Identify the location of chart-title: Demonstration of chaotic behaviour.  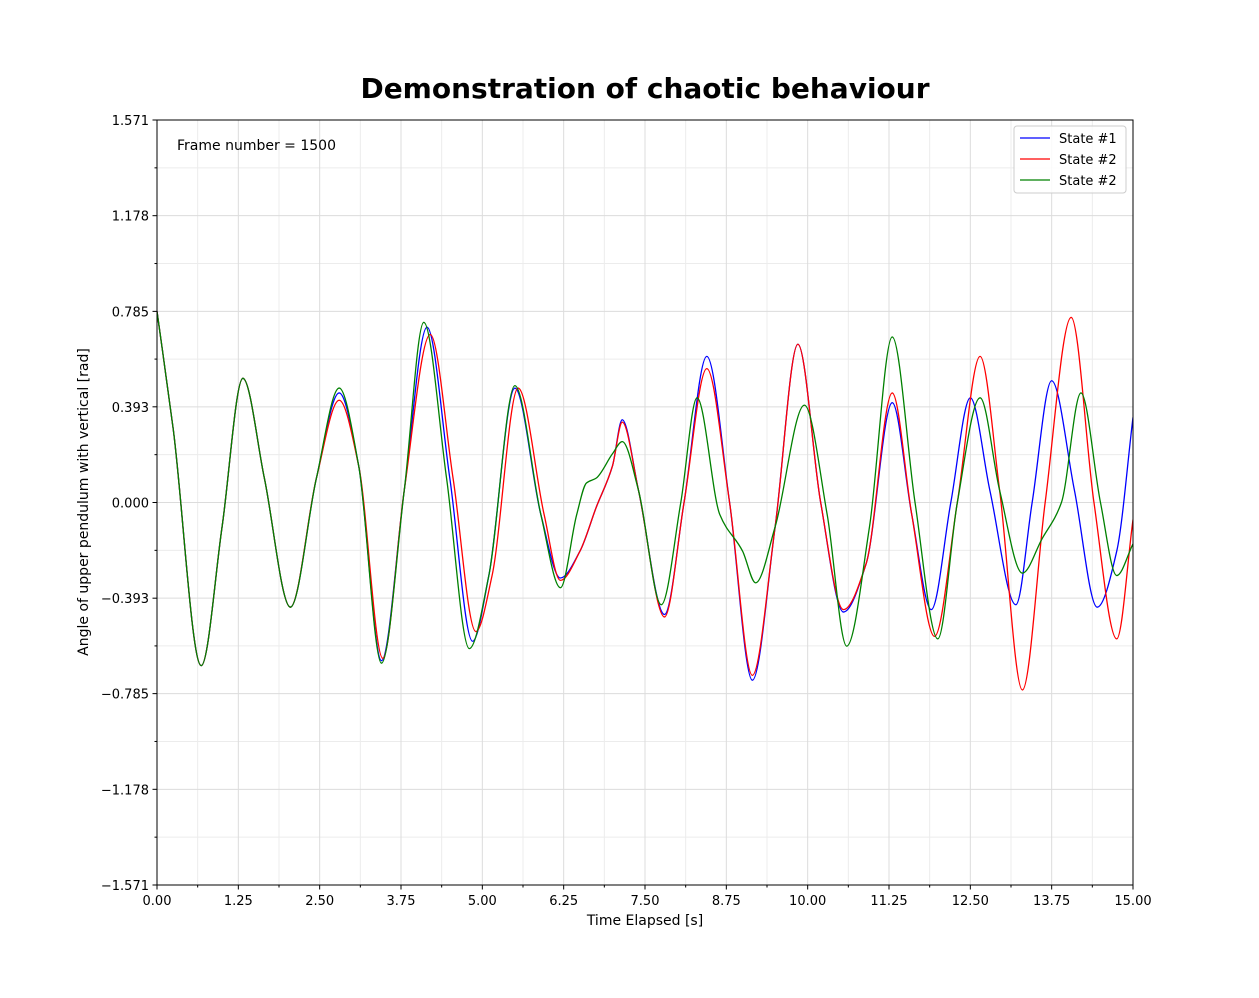
(644, 88).